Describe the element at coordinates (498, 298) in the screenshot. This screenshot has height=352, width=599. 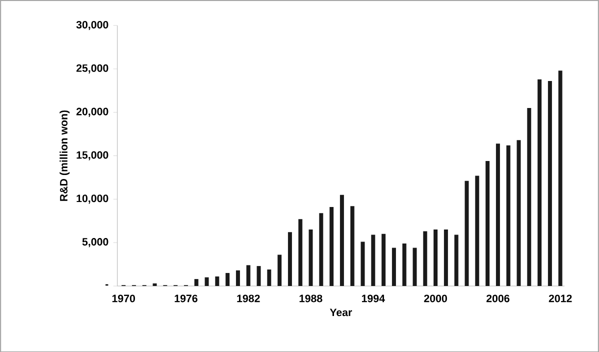
I see `x-tick-label: 2006` at that location.